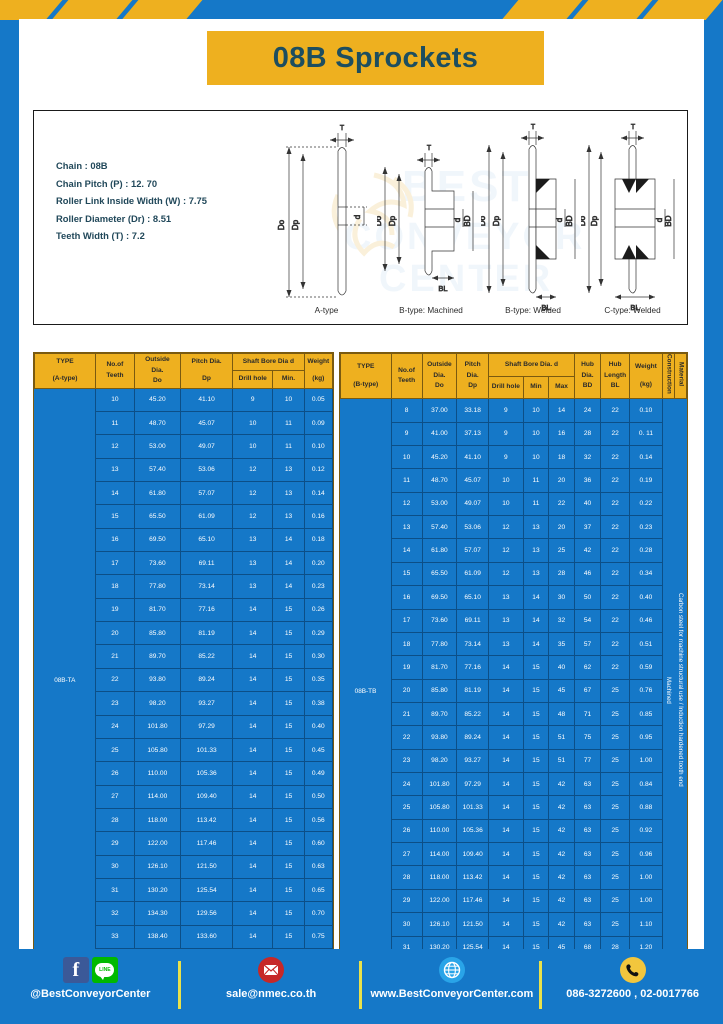 The width and height of the screenshot is (723, 1024). Describe the element at coordinates (157, 493) in the screenshot. I see `table-cell: 61.80` at that location.